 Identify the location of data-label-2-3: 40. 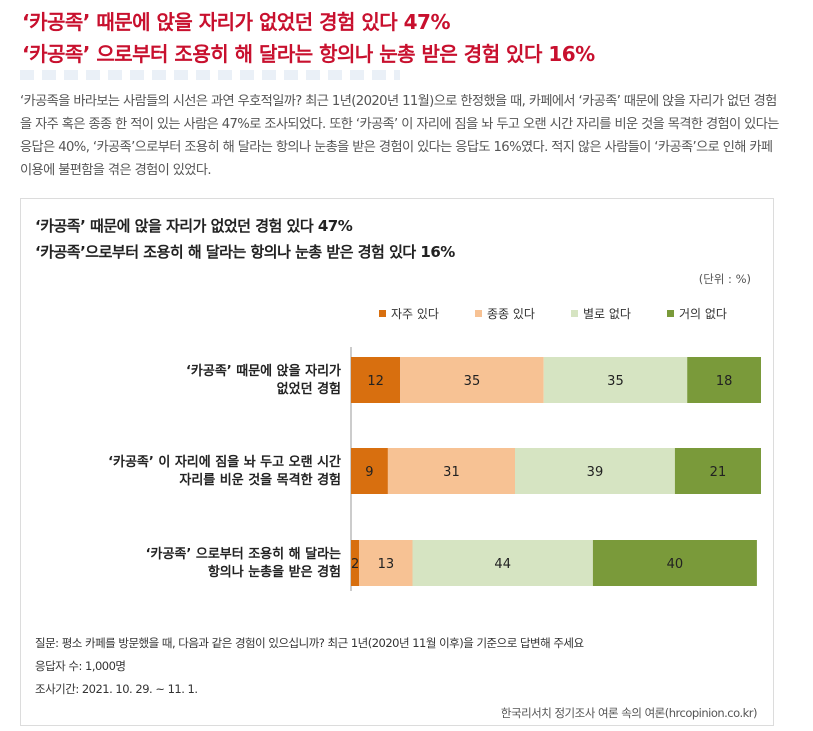
(675, 564).